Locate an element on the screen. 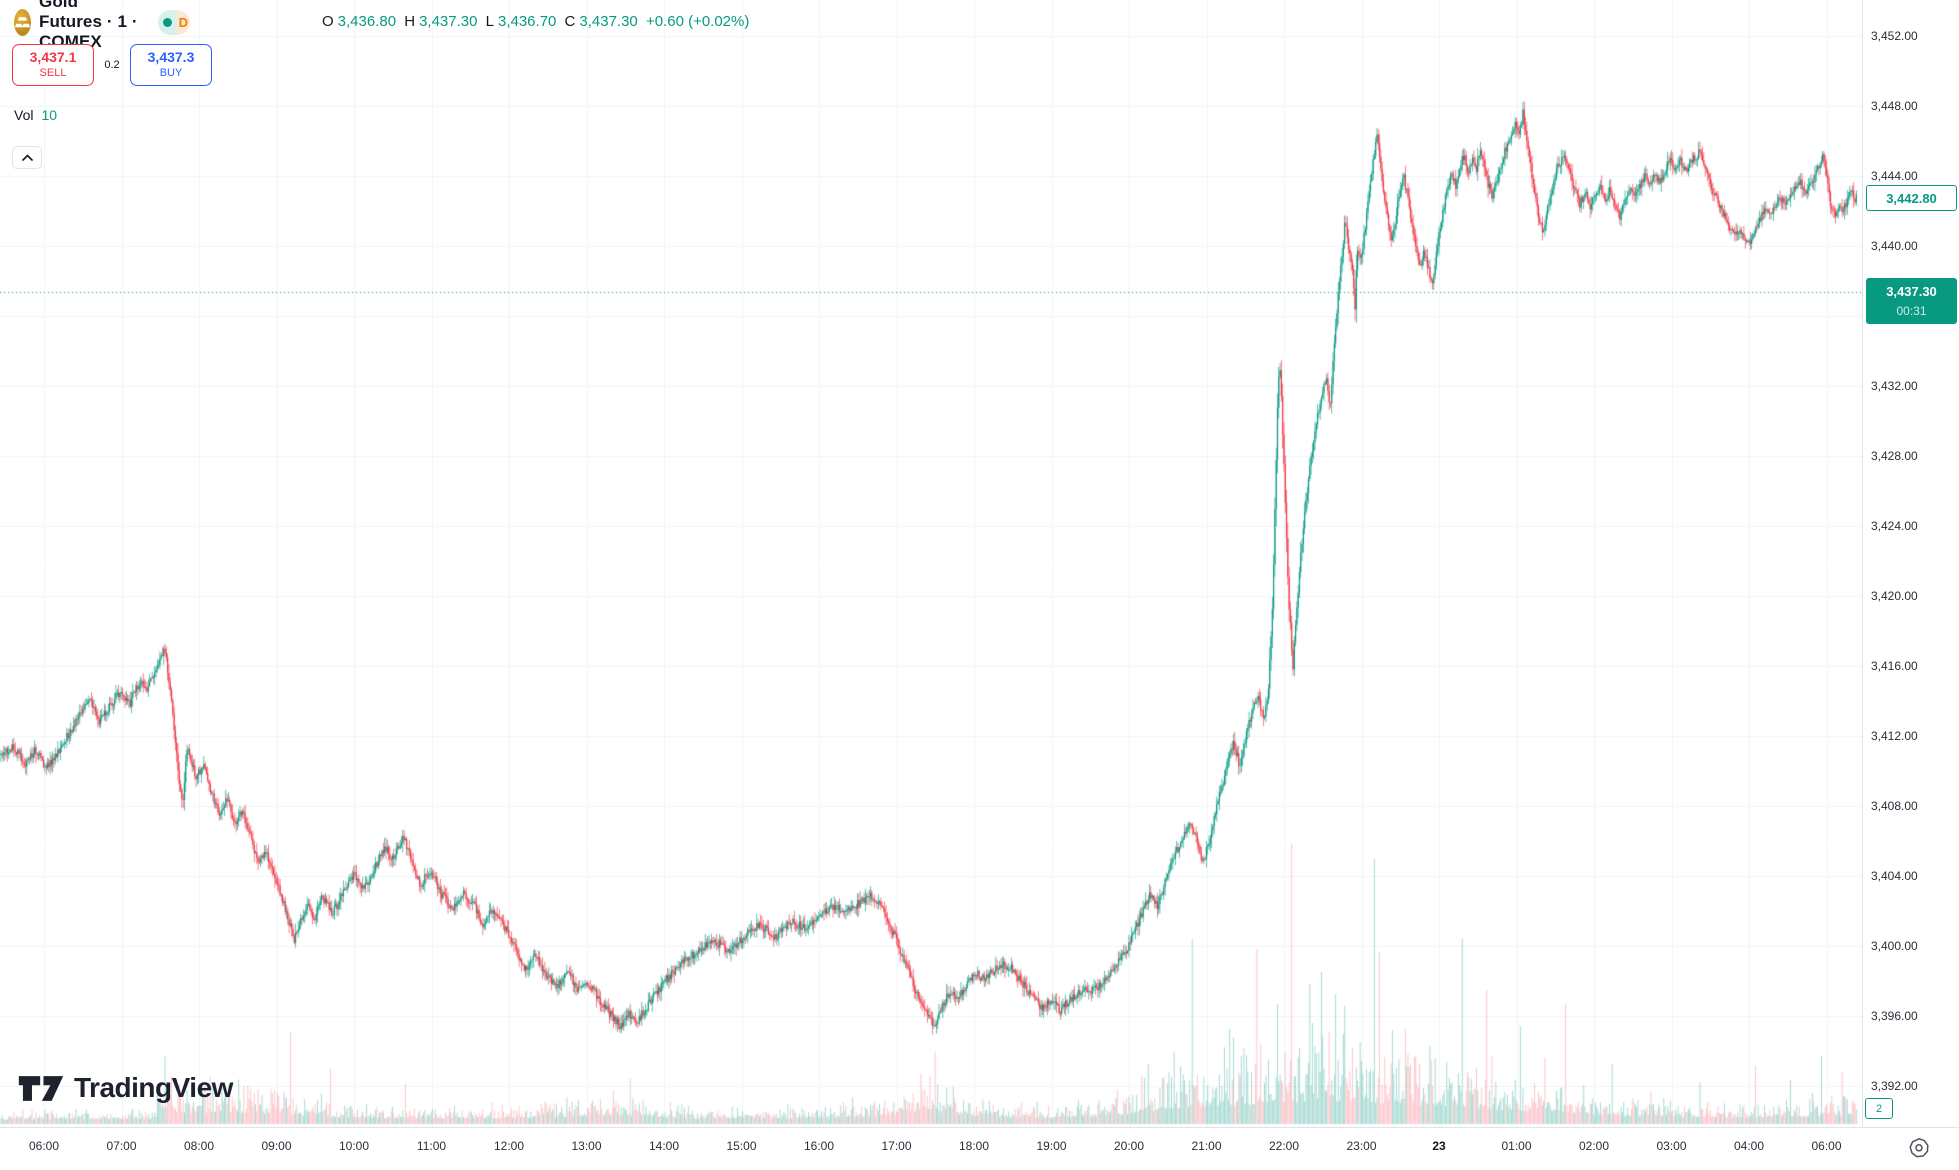  high-value: 3,437.30 is located at coordinates (448, 21).